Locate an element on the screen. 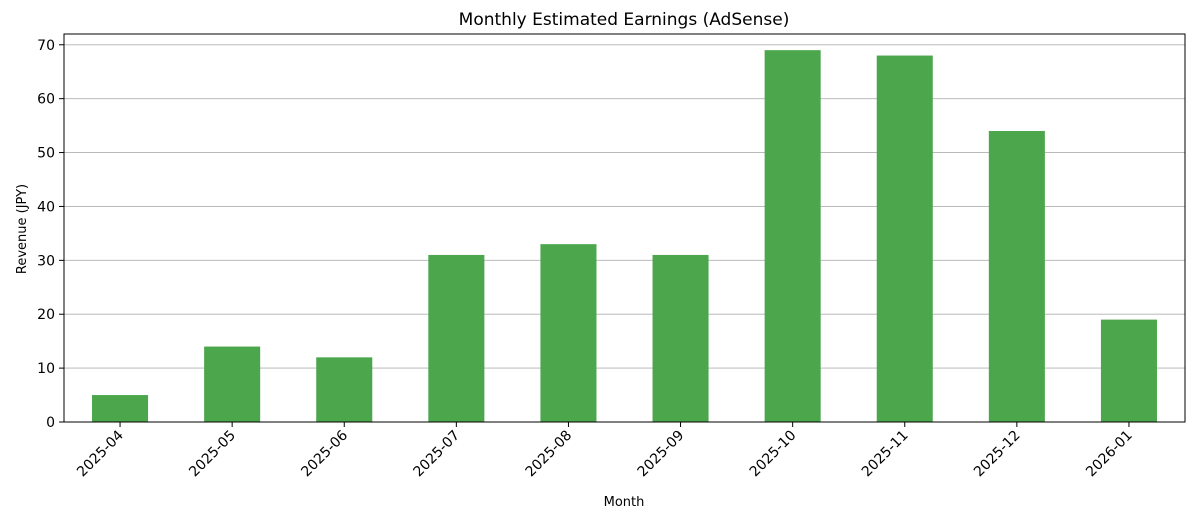  y-tick-label: 0 is located at coordinates (50, 423).